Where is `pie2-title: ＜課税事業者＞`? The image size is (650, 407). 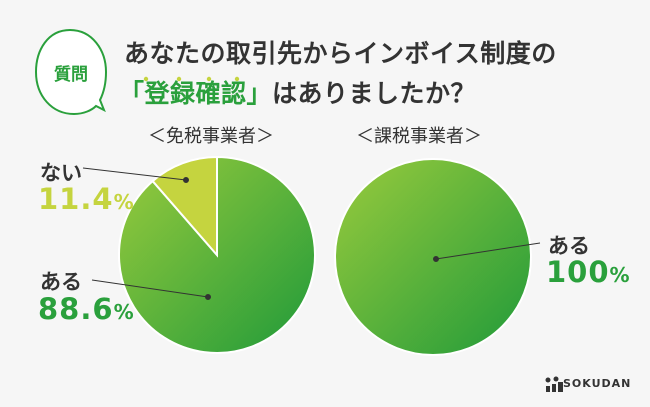
pie2-title: ＜課税事業者＞ is located at coordinates (419, 136).